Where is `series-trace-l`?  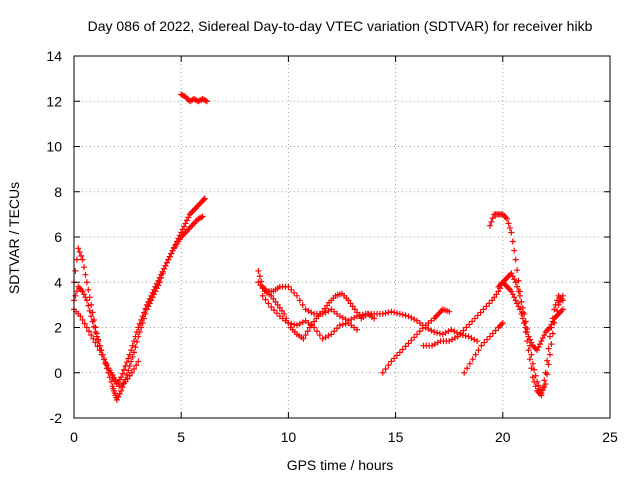
series-trace-l is located at coordinates (530, 316).